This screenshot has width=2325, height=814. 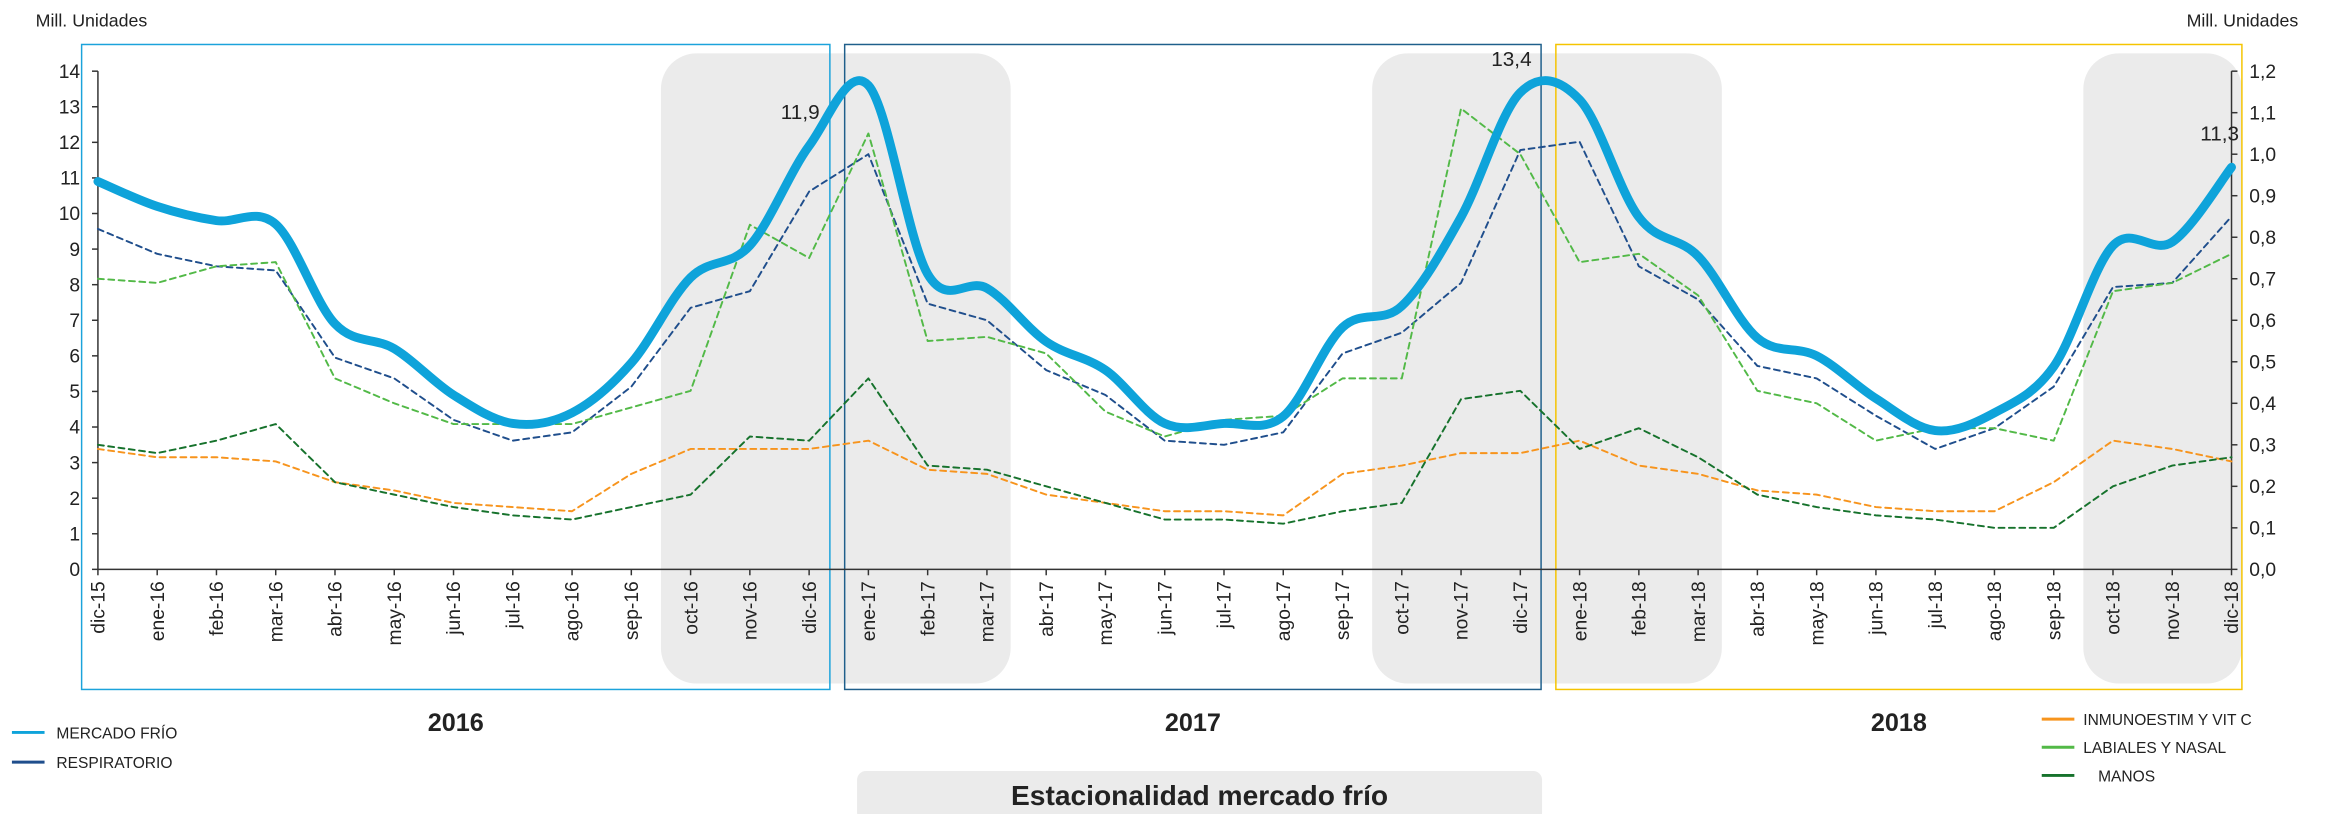 What do you see at coordinates (2262, 196) in the screenshot?
I see `y2-tick-label: 0,9` at bounding box center [2262, 196].